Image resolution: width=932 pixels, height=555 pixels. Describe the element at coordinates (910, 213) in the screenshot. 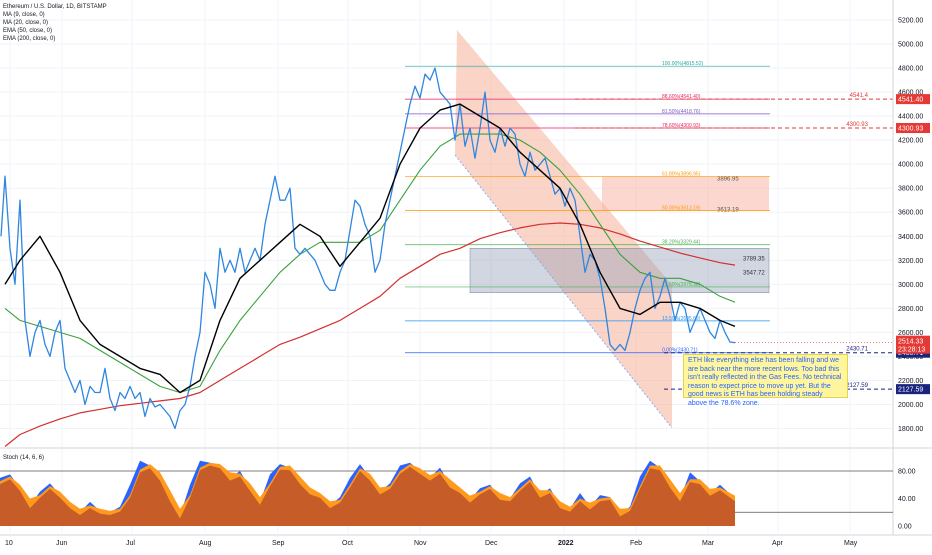

I see `y-tick-label: 3600.00` at that location.